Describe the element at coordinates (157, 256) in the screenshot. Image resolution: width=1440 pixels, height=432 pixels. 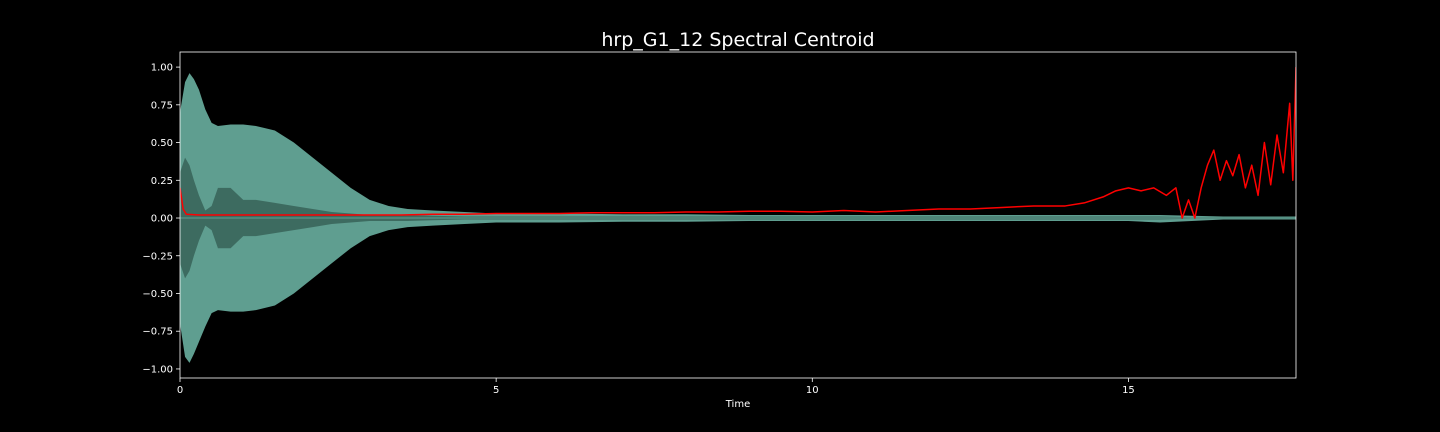
I see `y-tick-label: −0.25` at that location.